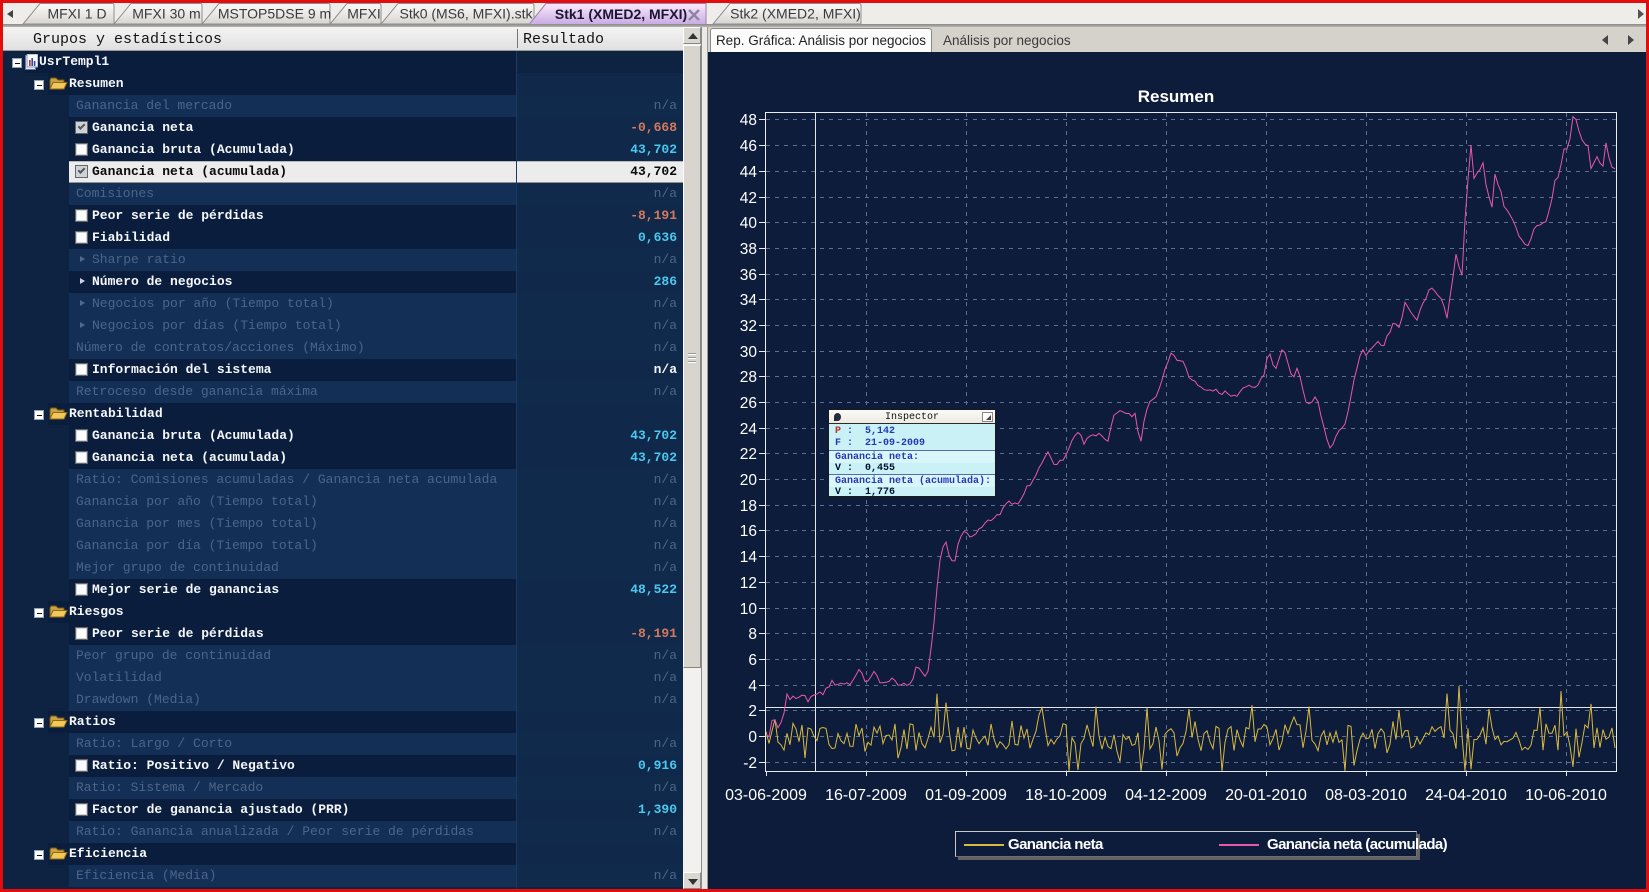 This screenshot has height=892, width=1649. I want to click on svg-text: 14, so click(749, 557).